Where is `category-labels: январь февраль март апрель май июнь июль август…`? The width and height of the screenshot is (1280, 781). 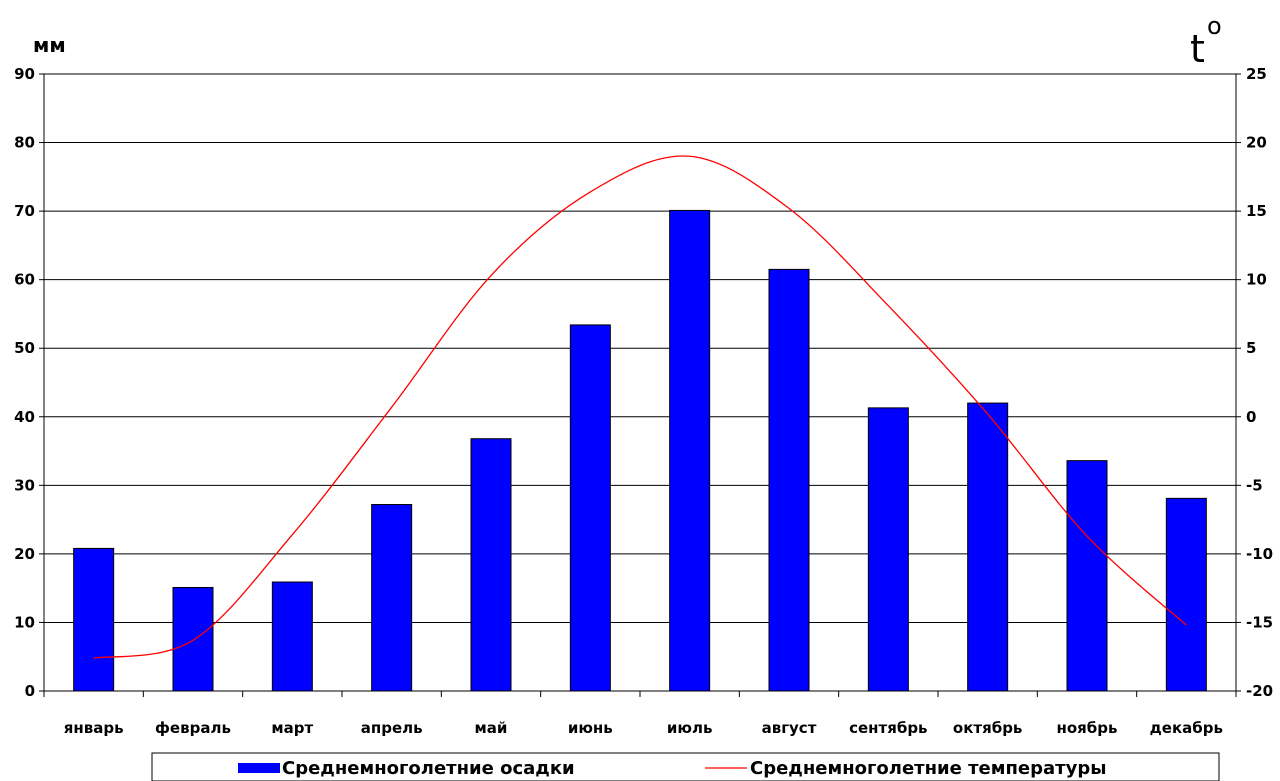 category-labels: январь февраль март апрель май июнь июль август… is located at coordinates (643, 728).